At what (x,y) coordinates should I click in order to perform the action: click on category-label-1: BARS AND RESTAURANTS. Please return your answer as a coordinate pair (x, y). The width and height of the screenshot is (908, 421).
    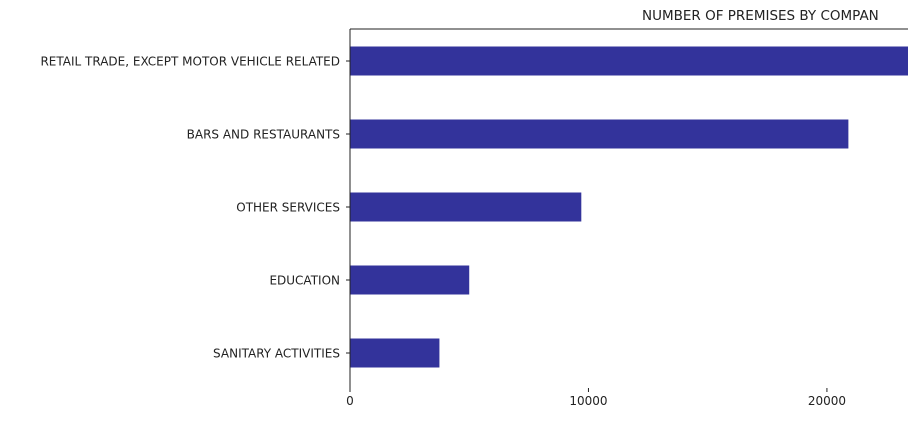
    Looking at the image, I should click on (263, 135).